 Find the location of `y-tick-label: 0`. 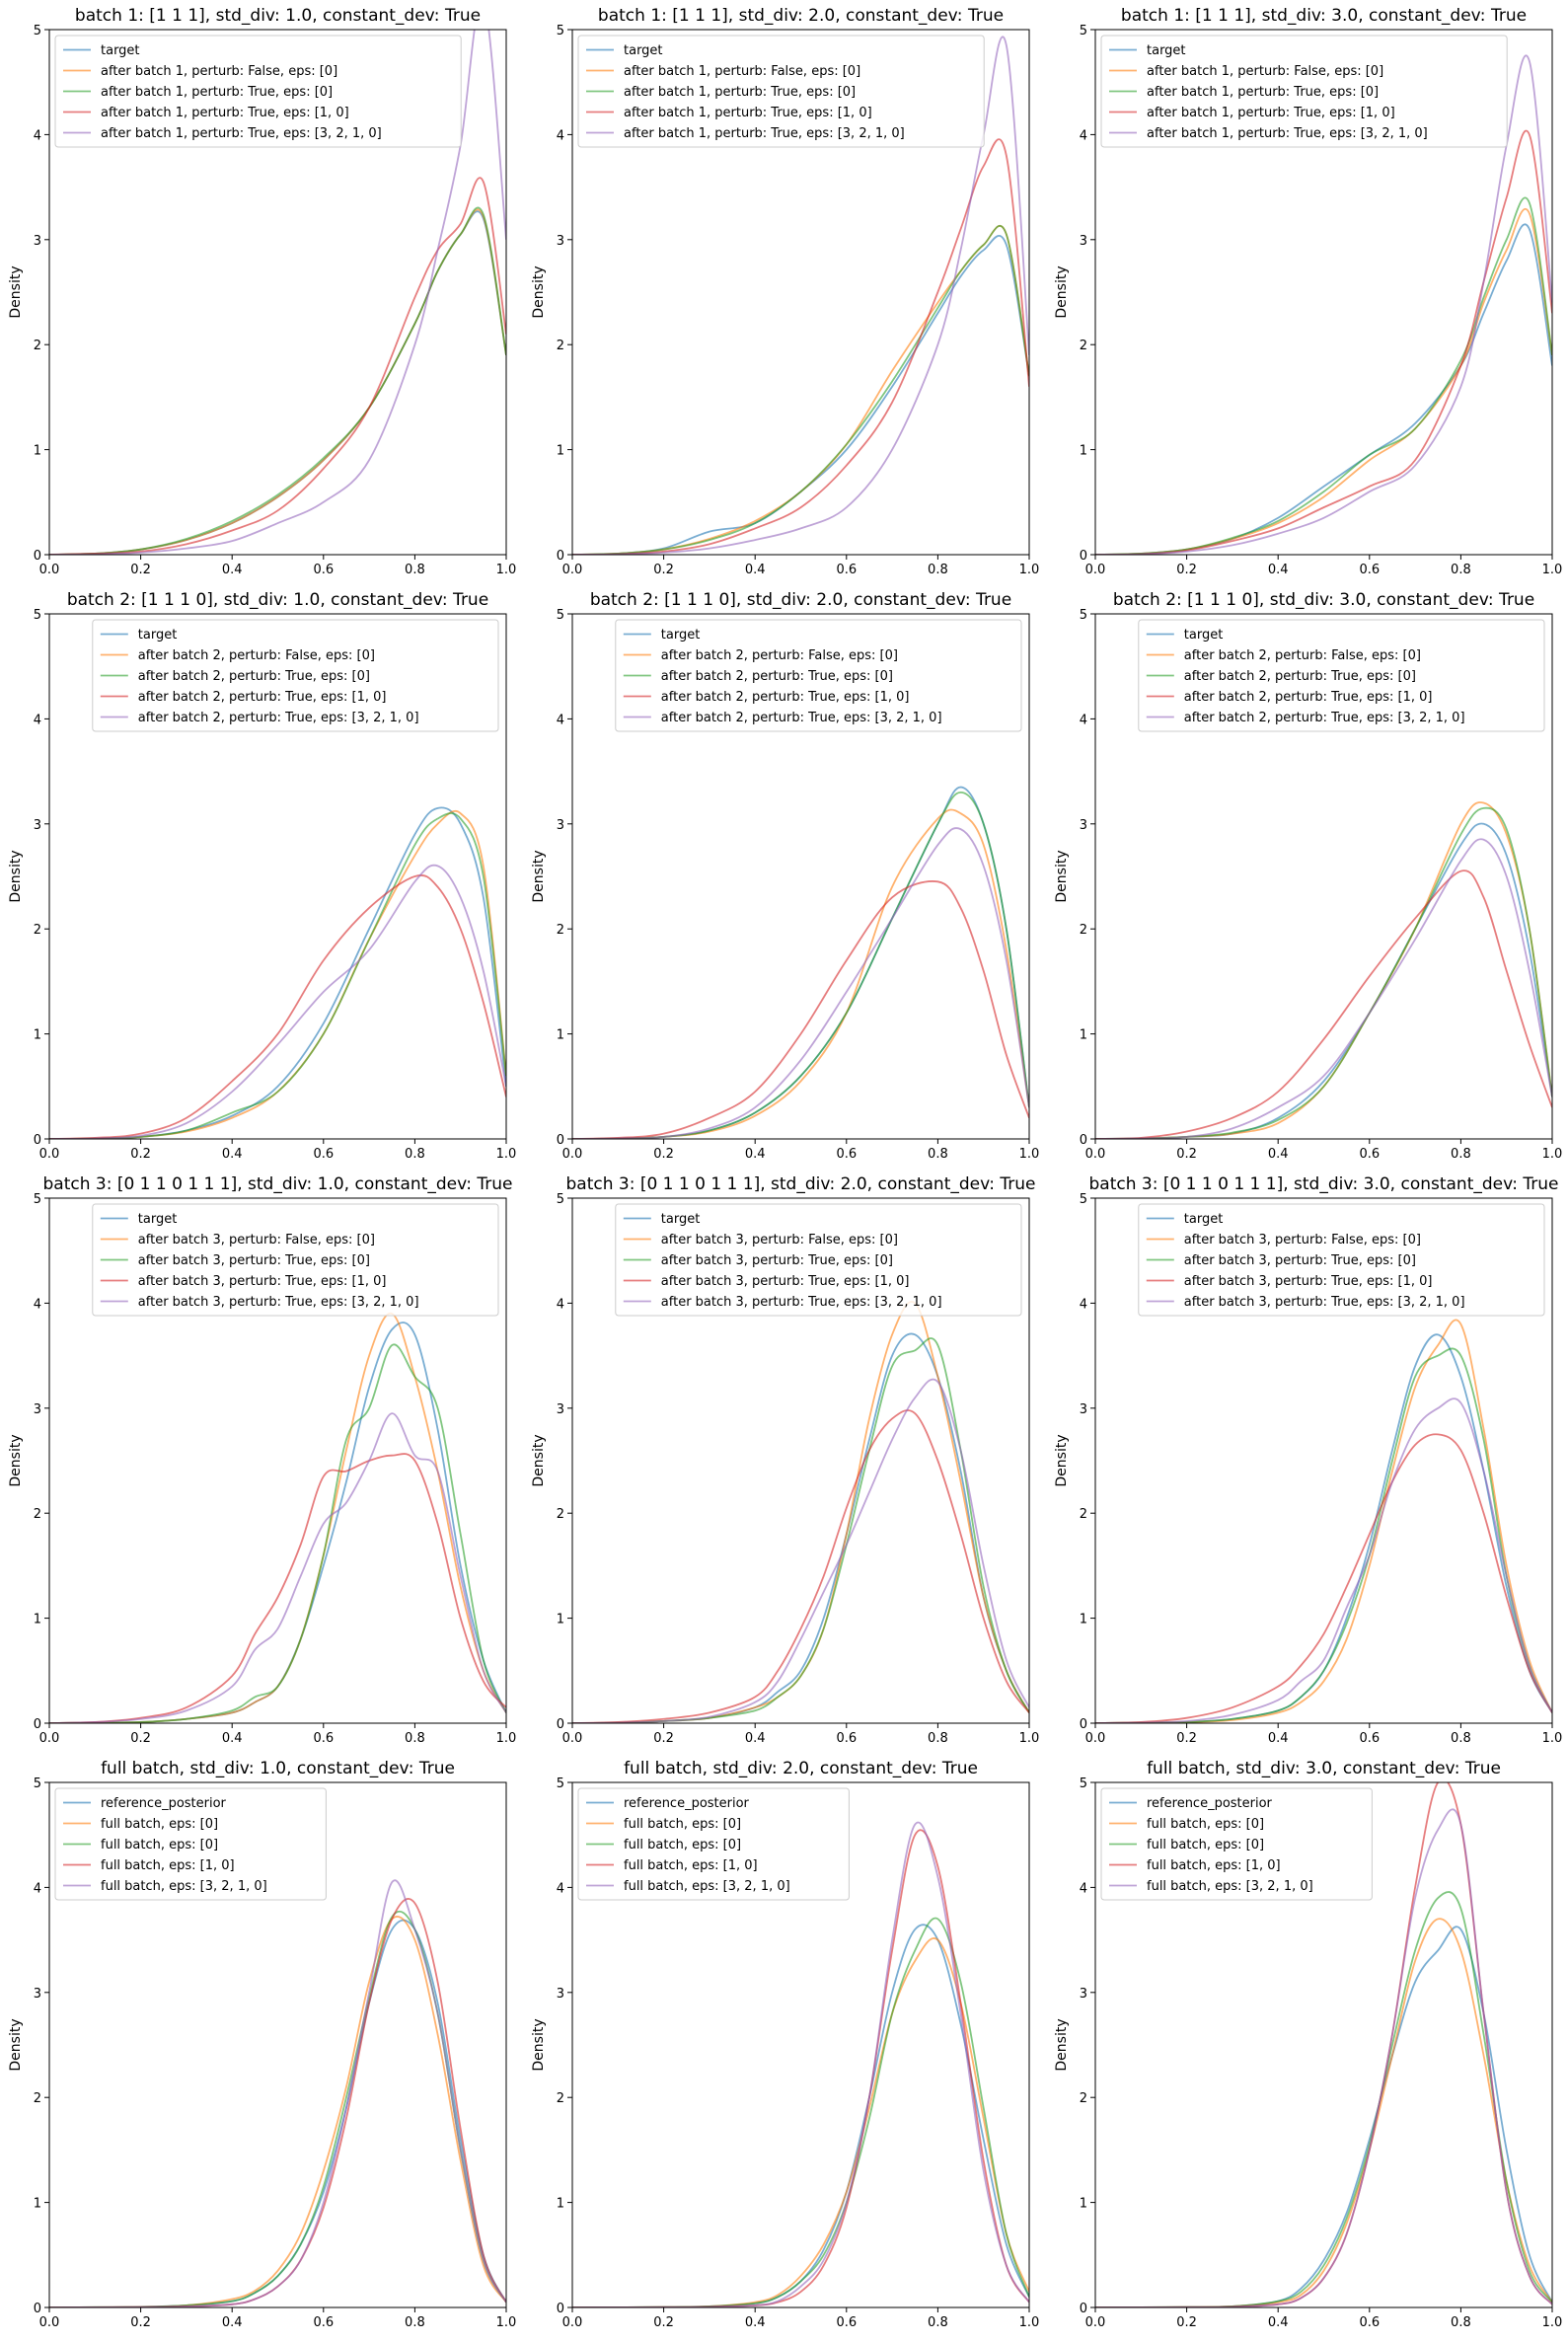

y-tick-label: 0 is located at coordinates (37, 1725).